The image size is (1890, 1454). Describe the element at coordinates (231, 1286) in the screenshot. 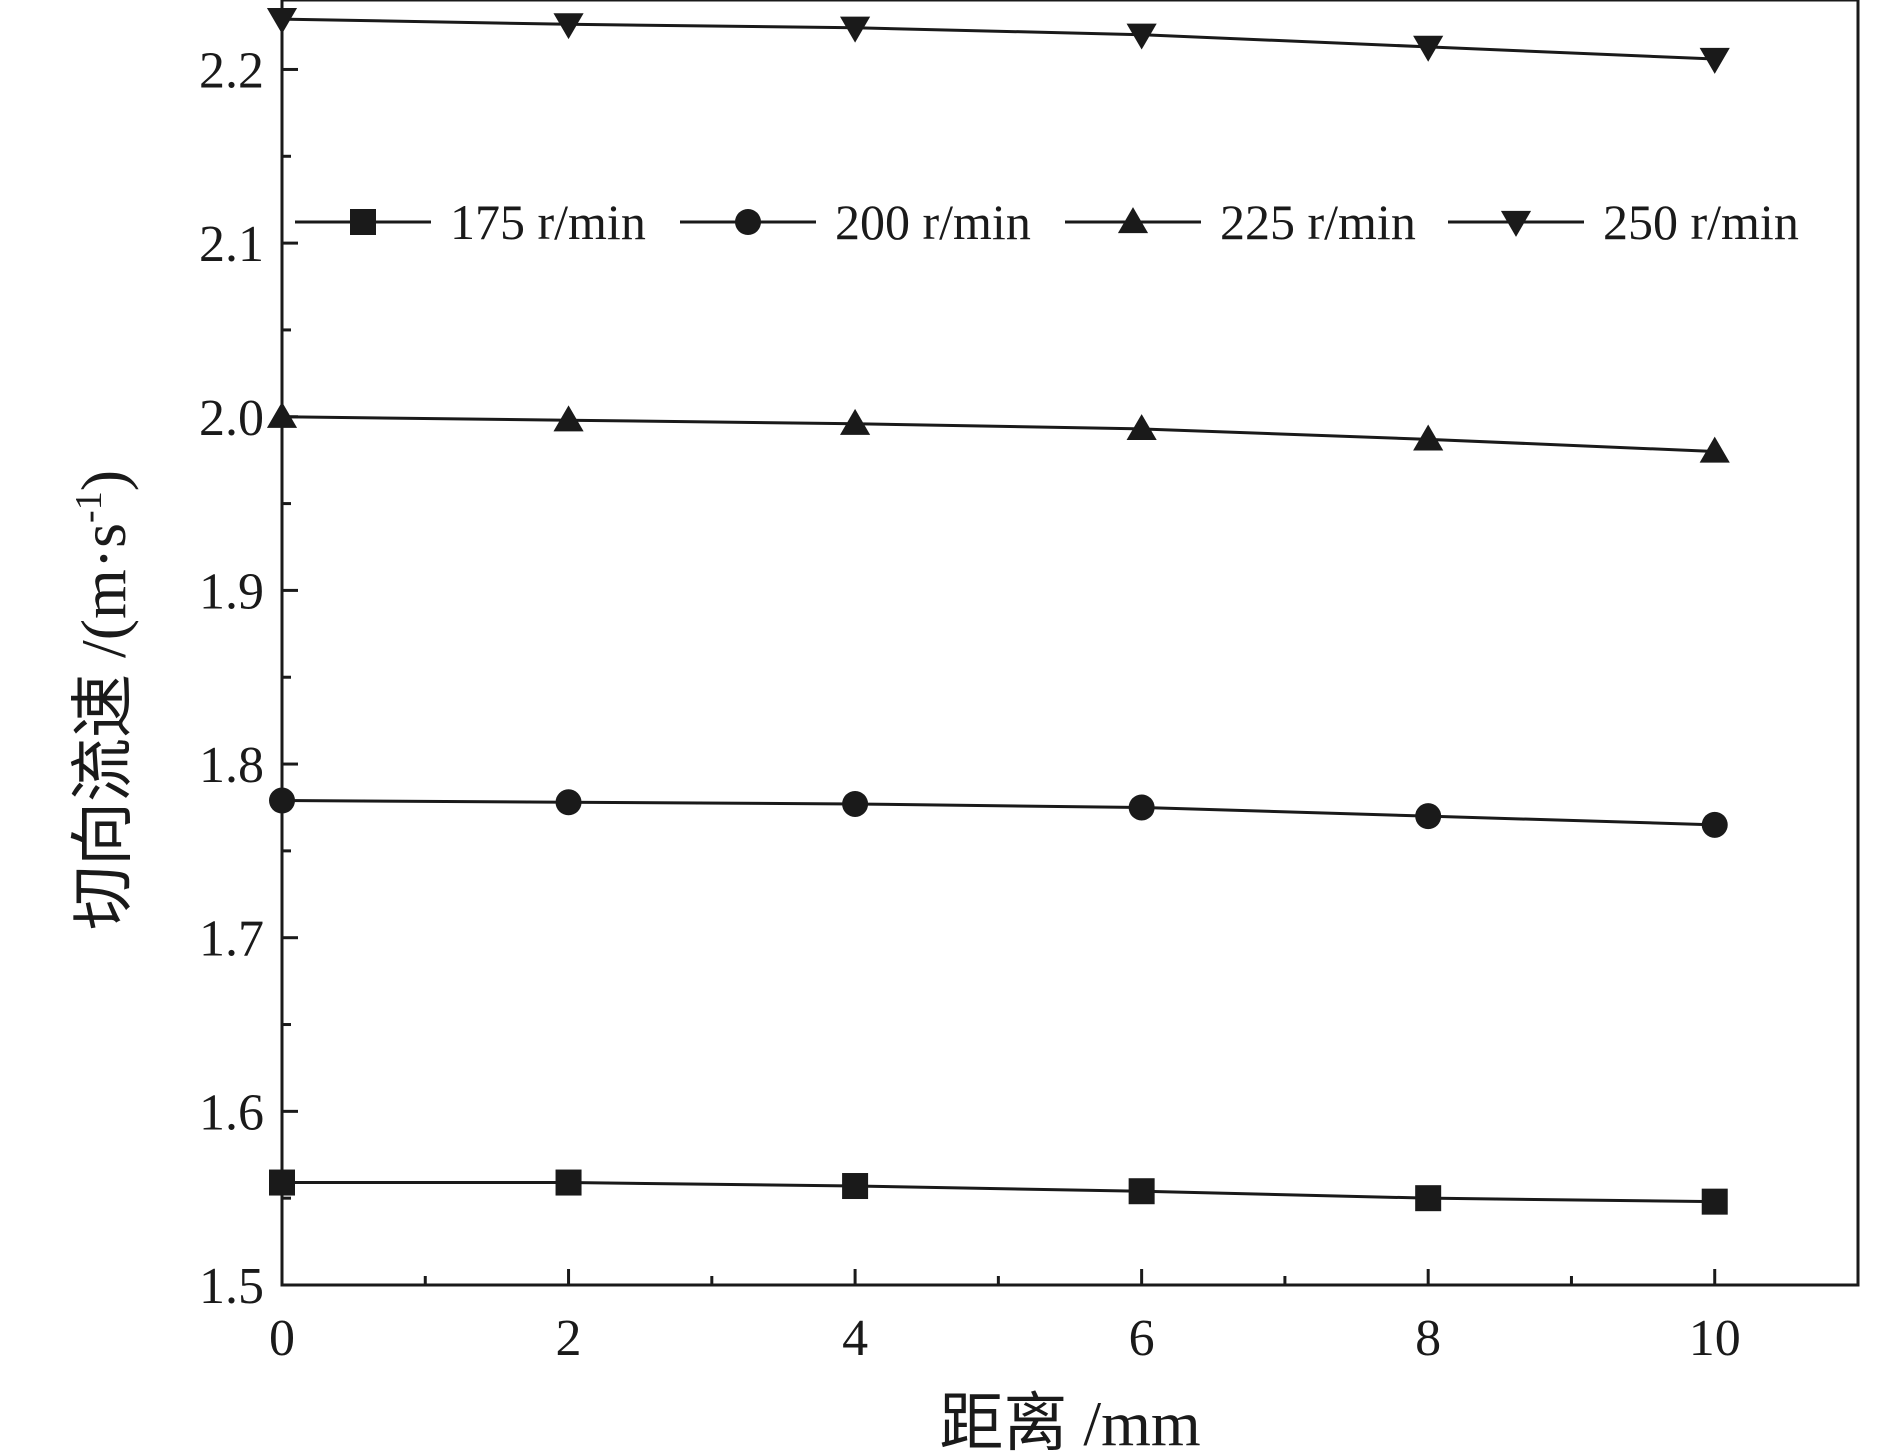

I see `y-tick-label: 1.5` at that location.